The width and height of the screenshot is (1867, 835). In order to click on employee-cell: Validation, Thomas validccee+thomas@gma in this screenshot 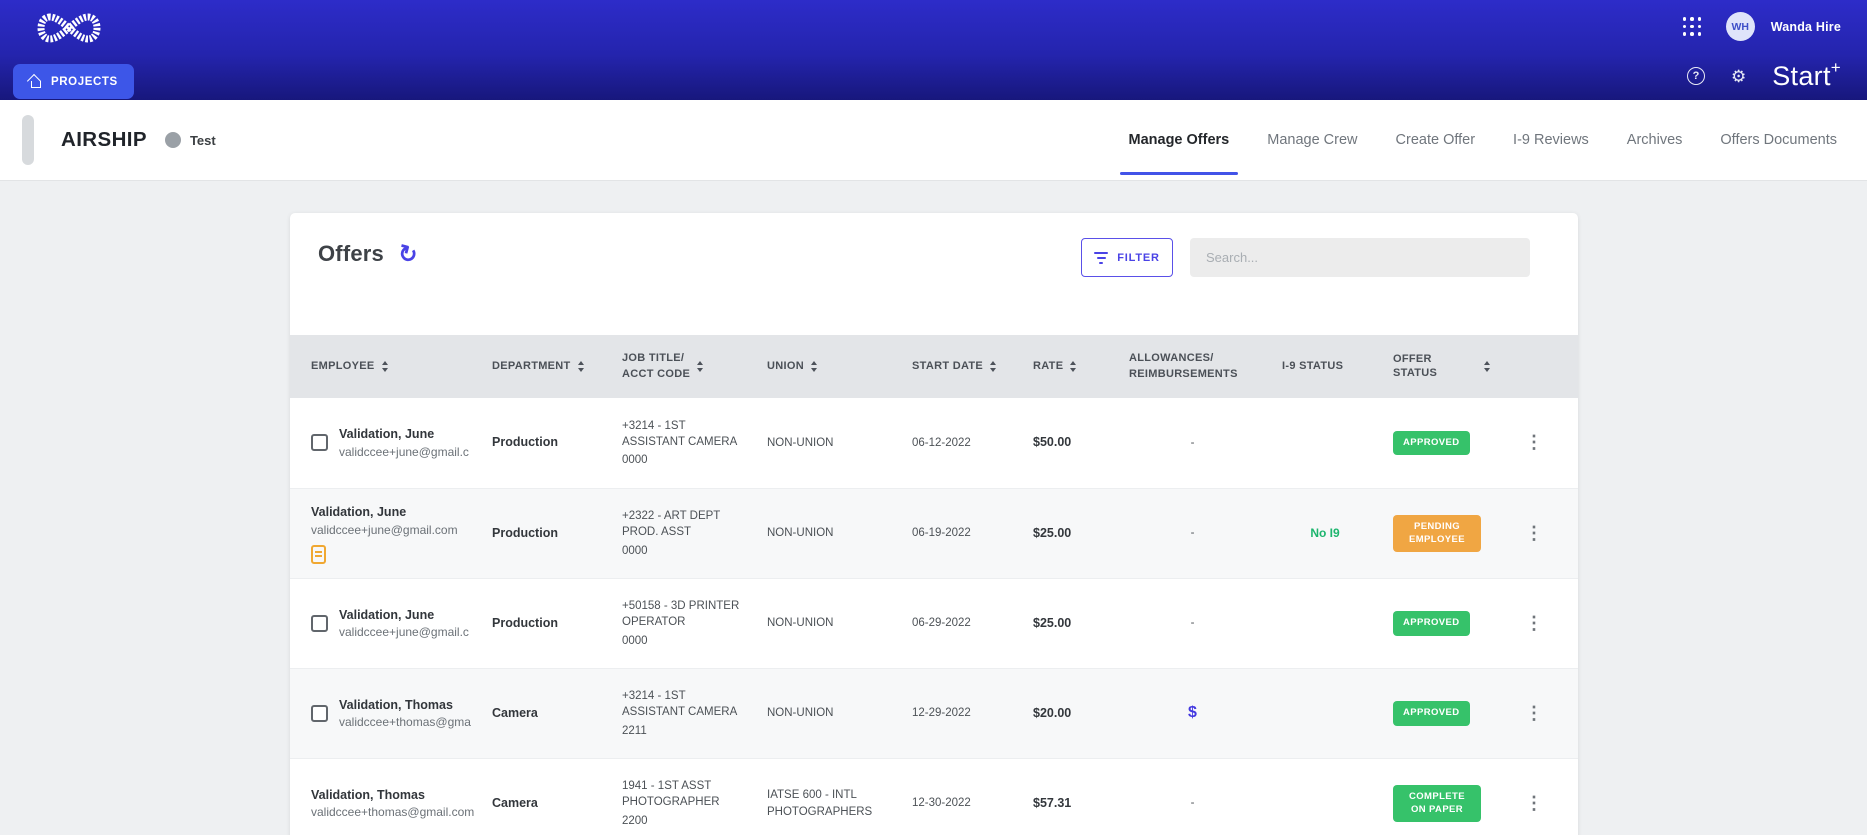, I will do `click(385, 714)`.